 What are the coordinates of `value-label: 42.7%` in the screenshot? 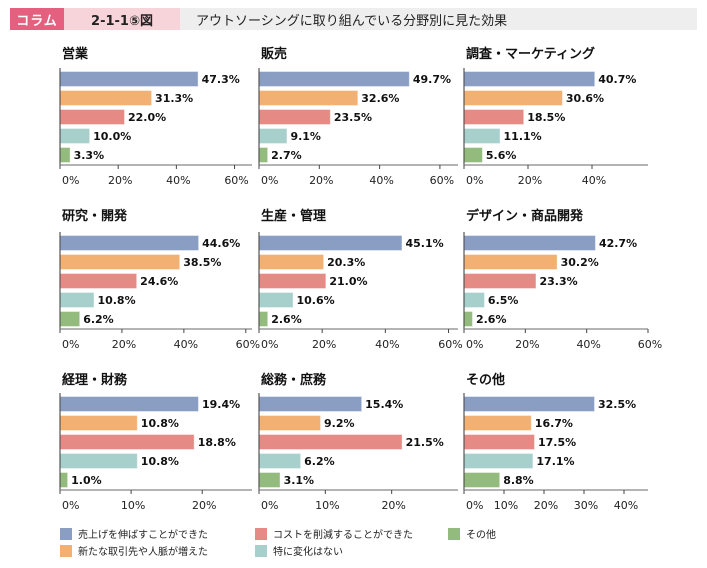 It's located at (618, 243).